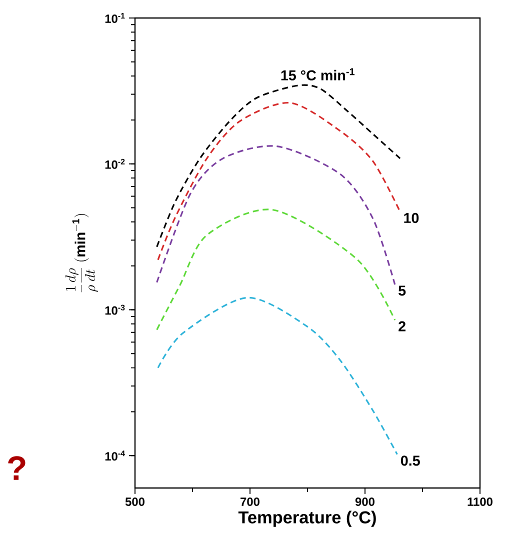  Describe the element at coordinates (115, 455) in the screenshot. I see `y-tick-label: 10$^{-4}$` at that location.